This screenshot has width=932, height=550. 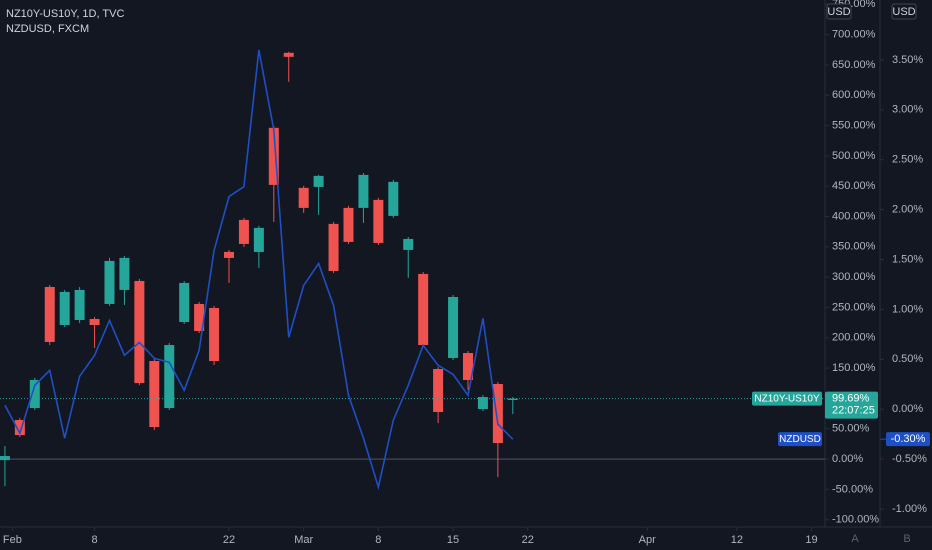 What do you see at coordinates (303, 540) in the screenshot?
I see `x-tick-label: Mar` at bounding box center [303, 540].